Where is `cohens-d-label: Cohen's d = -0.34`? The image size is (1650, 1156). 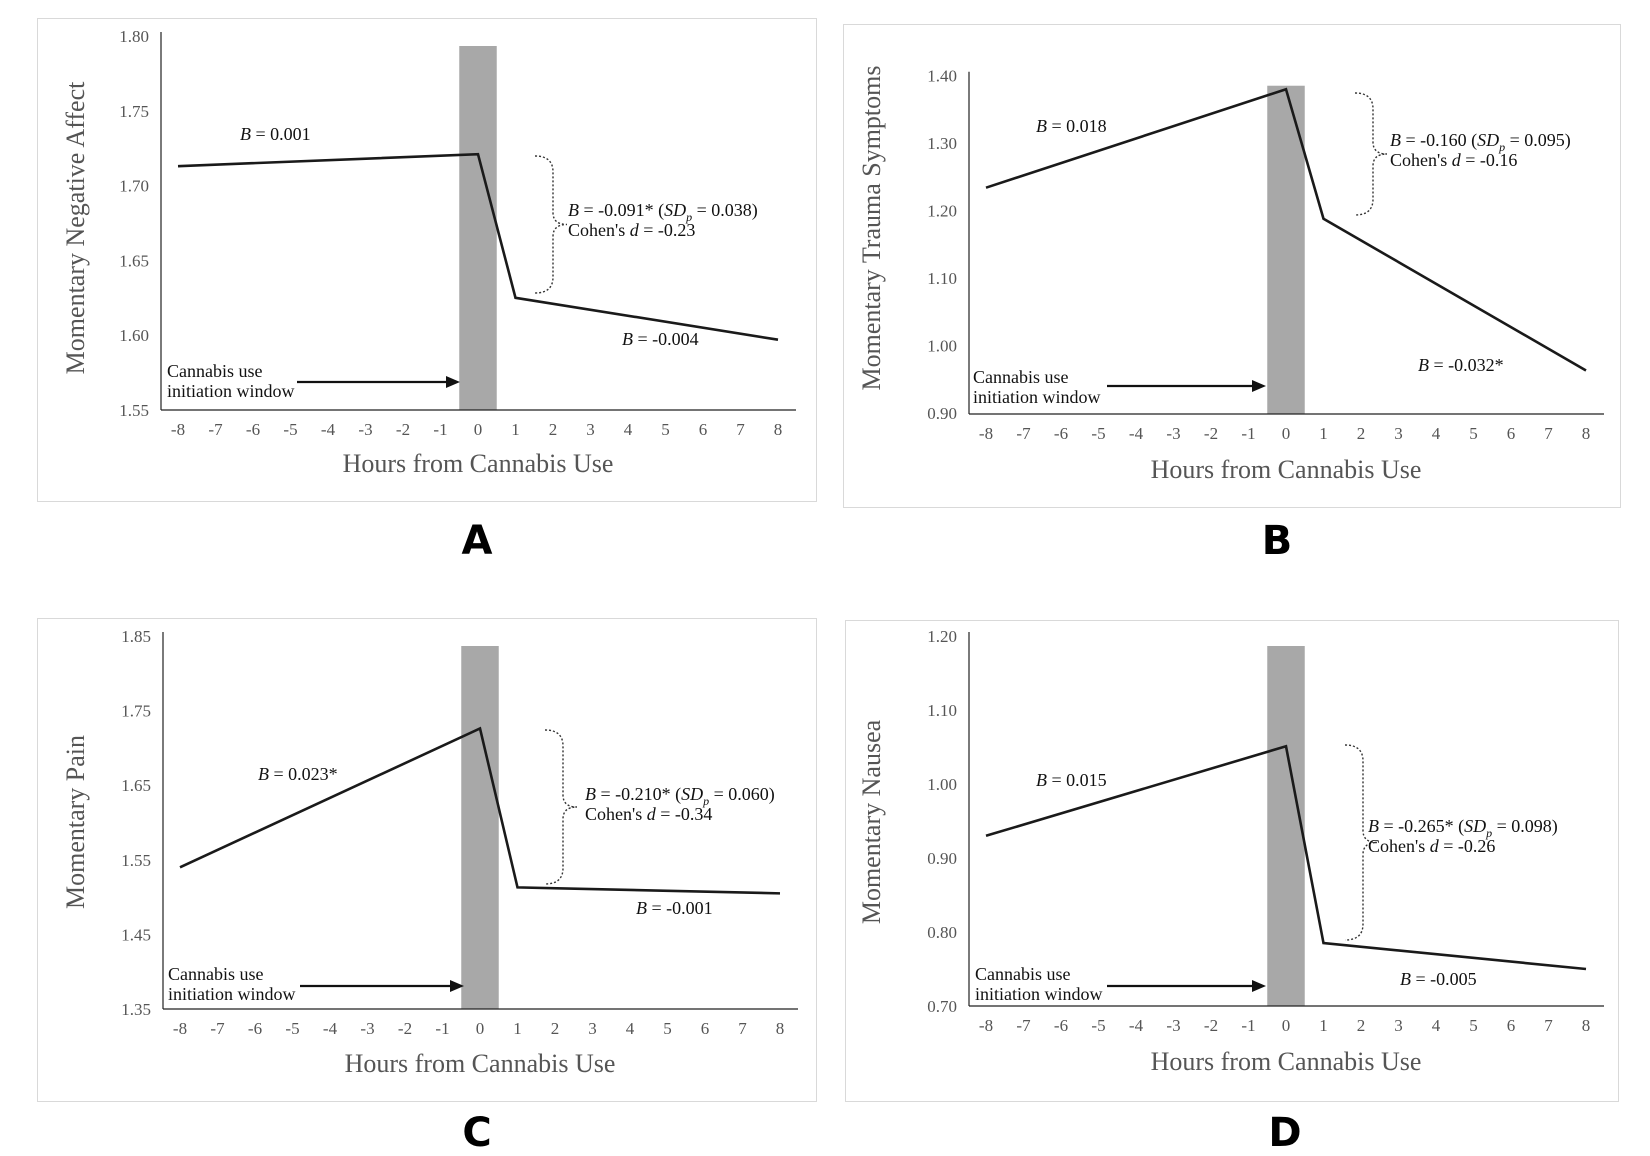
cohens-d-label: Cohen's d = -0.34 is located at coordinates (648, 814).